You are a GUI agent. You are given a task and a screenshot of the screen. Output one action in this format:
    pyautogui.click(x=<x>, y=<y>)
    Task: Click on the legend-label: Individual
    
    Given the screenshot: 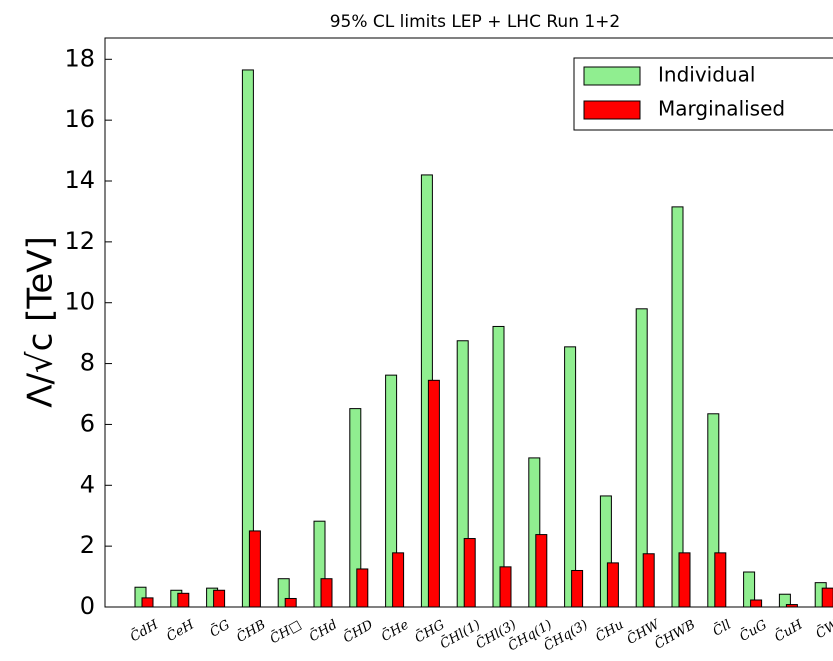 What is the action you would take?
    pyautogui.click(x=706, y=75)
    